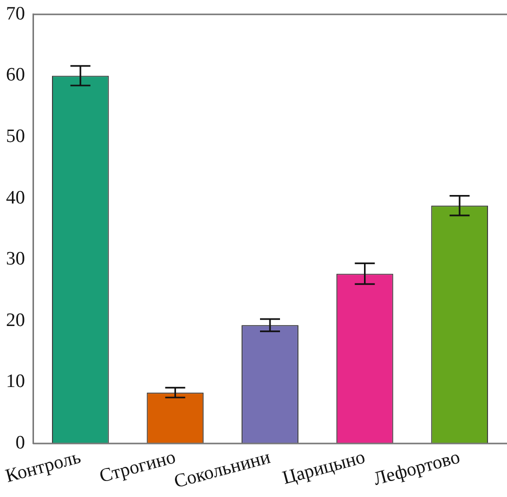  Describe the element at coordinates (16, 136) in the screenshot. I see `y-tick-label: 50` at that location.